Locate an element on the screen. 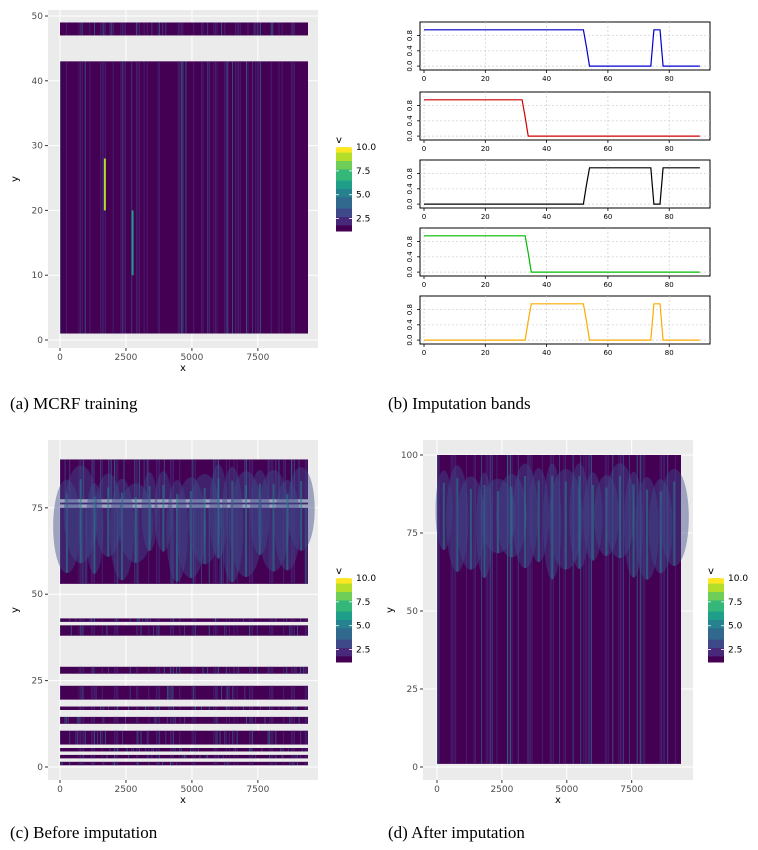  legend-title: v is located at coordinates (339, 140).